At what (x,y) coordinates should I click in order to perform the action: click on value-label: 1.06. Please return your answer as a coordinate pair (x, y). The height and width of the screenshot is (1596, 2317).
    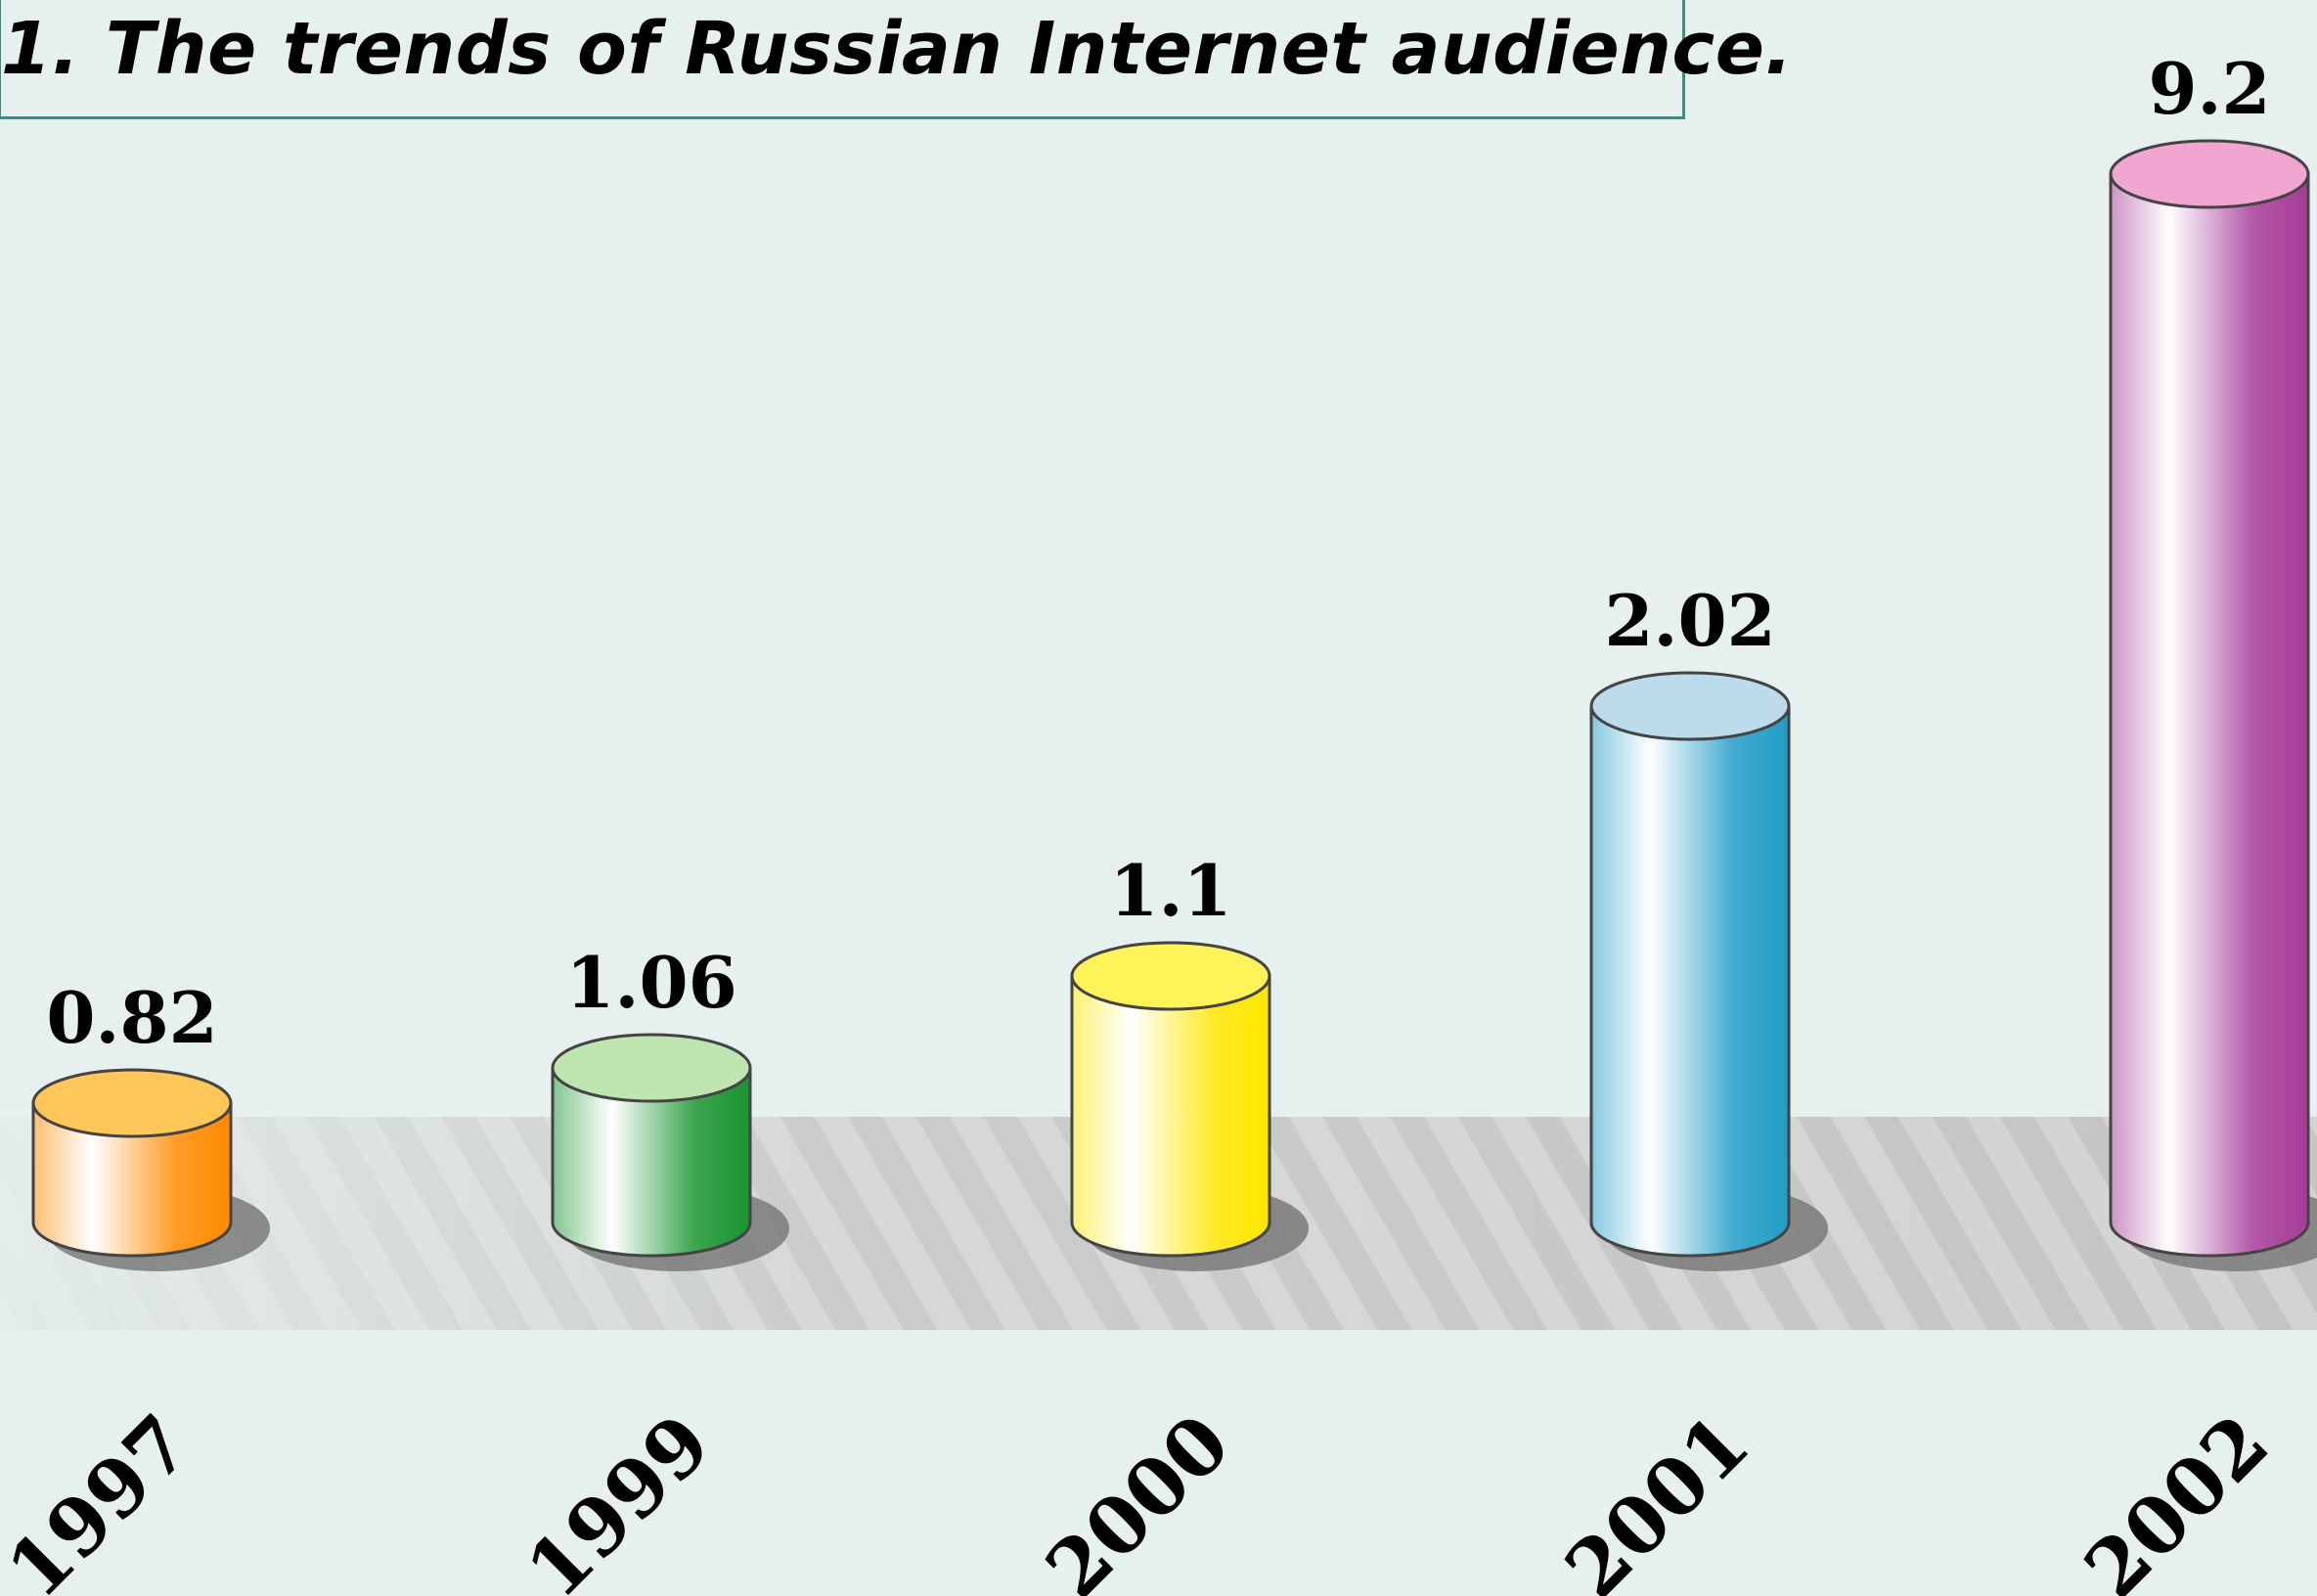
    Looking at the image, I should click on (650, 982).